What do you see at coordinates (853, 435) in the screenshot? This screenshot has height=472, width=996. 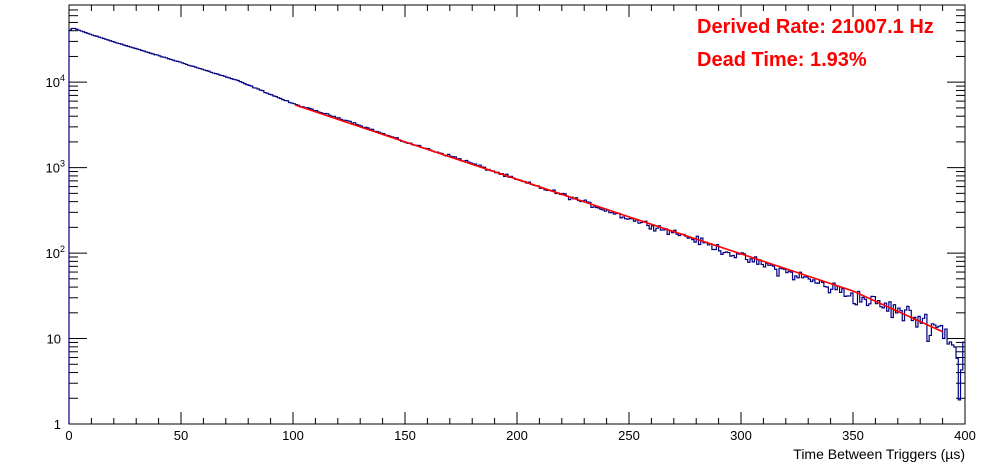 I see `x-tick-label: 350` at bounding box center [853, 435].